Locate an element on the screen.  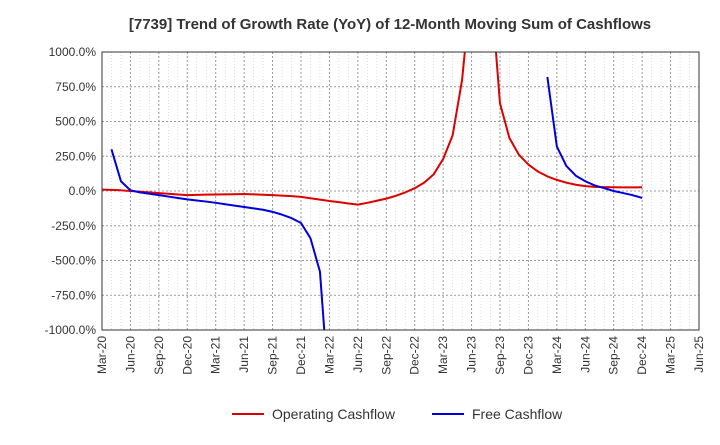
x-tick-label: Jun-20 is located at coordinates (130, 354).